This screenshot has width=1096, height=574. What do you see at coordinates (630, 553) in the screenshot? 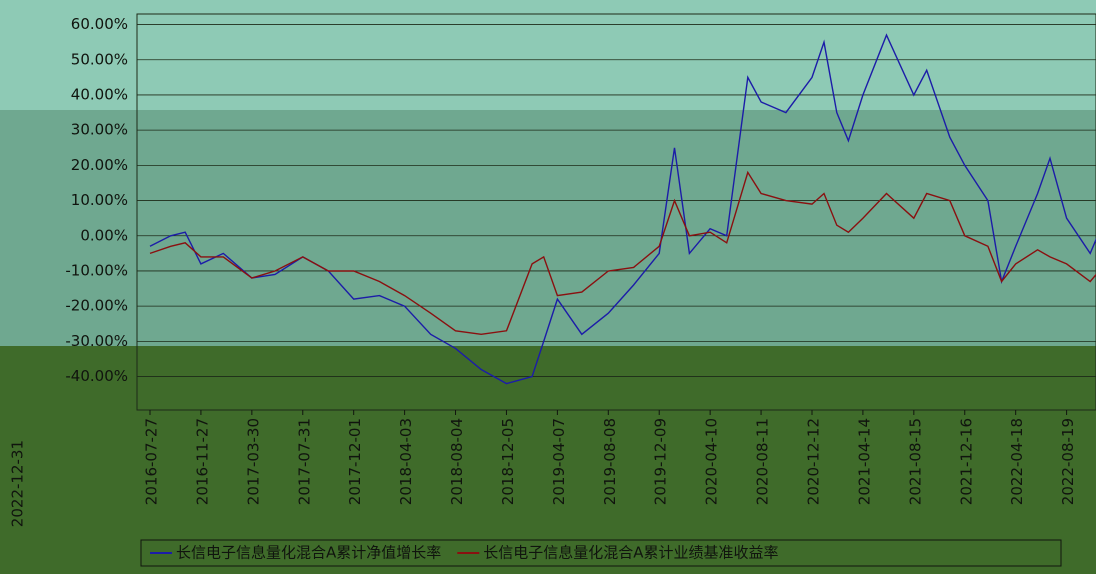
I see `legend-label: 长信电子信息量化混合A累计业绩基准收益率` at bounding box center [630, 553].